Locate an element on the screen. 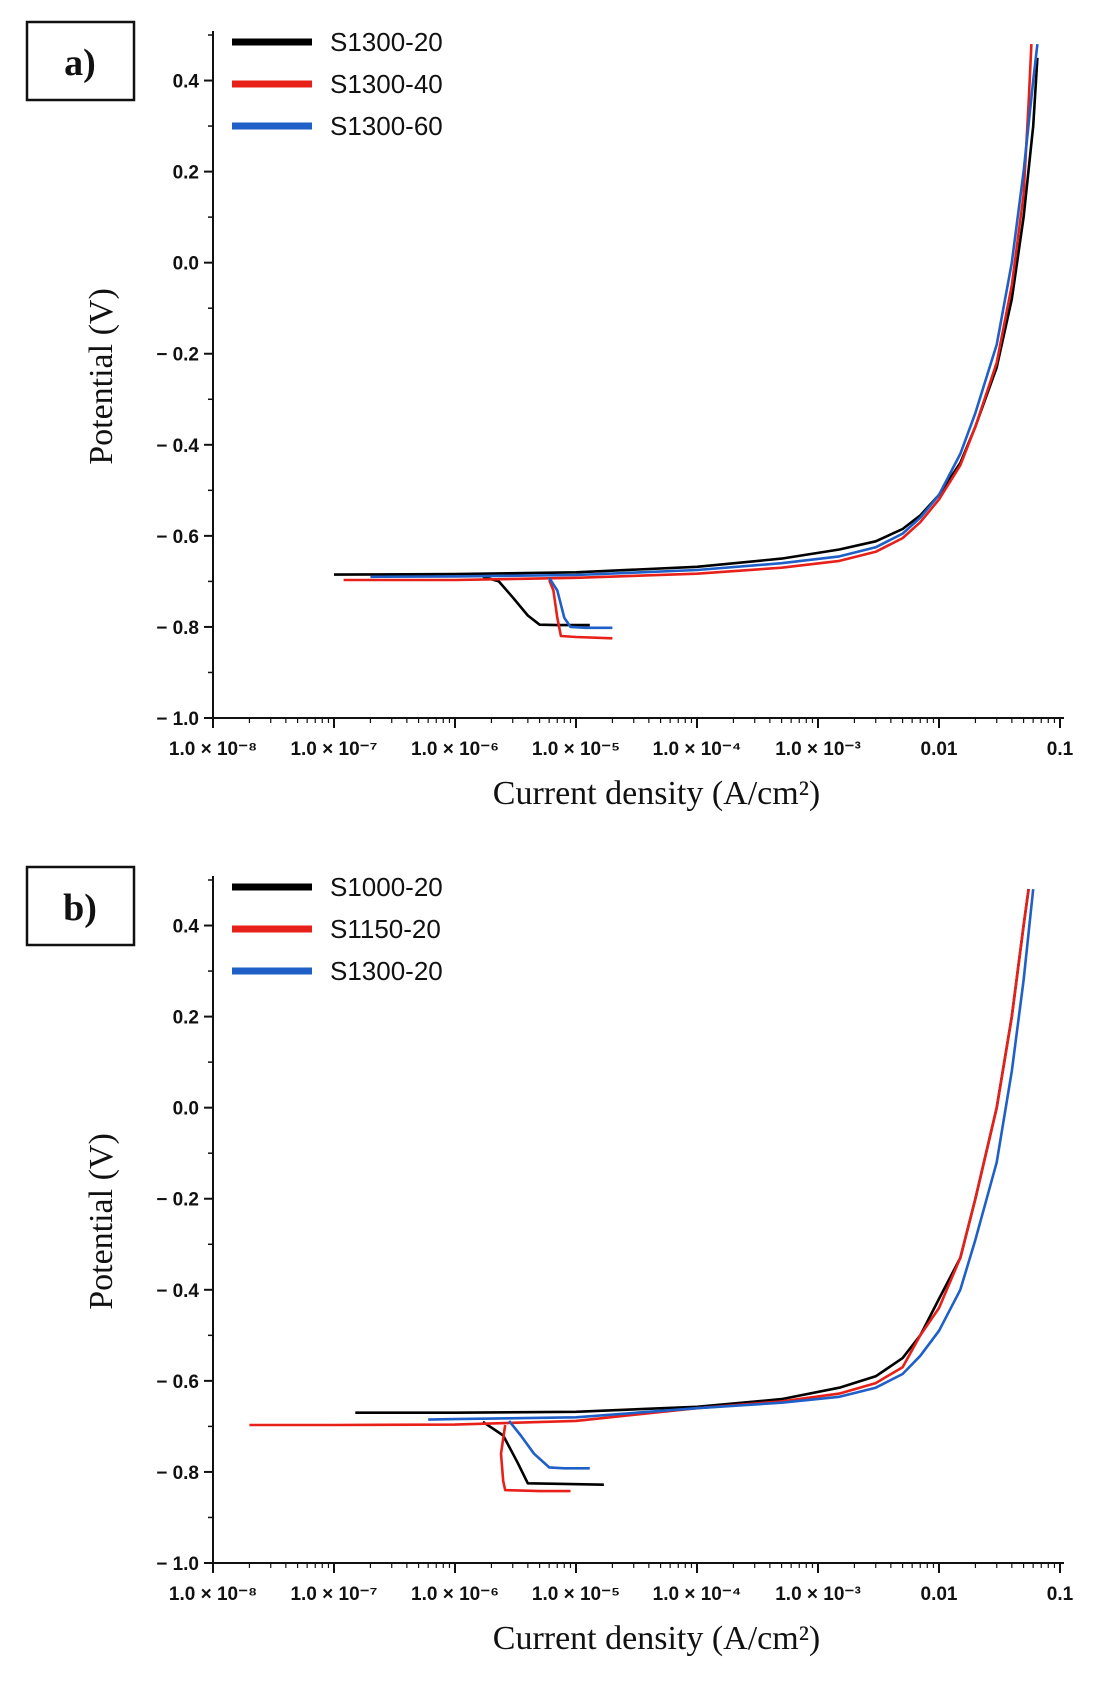 The height and width of the screenshot is (1685, 1101). legend-label: S1150-20 is located at coordinates (385, 929).